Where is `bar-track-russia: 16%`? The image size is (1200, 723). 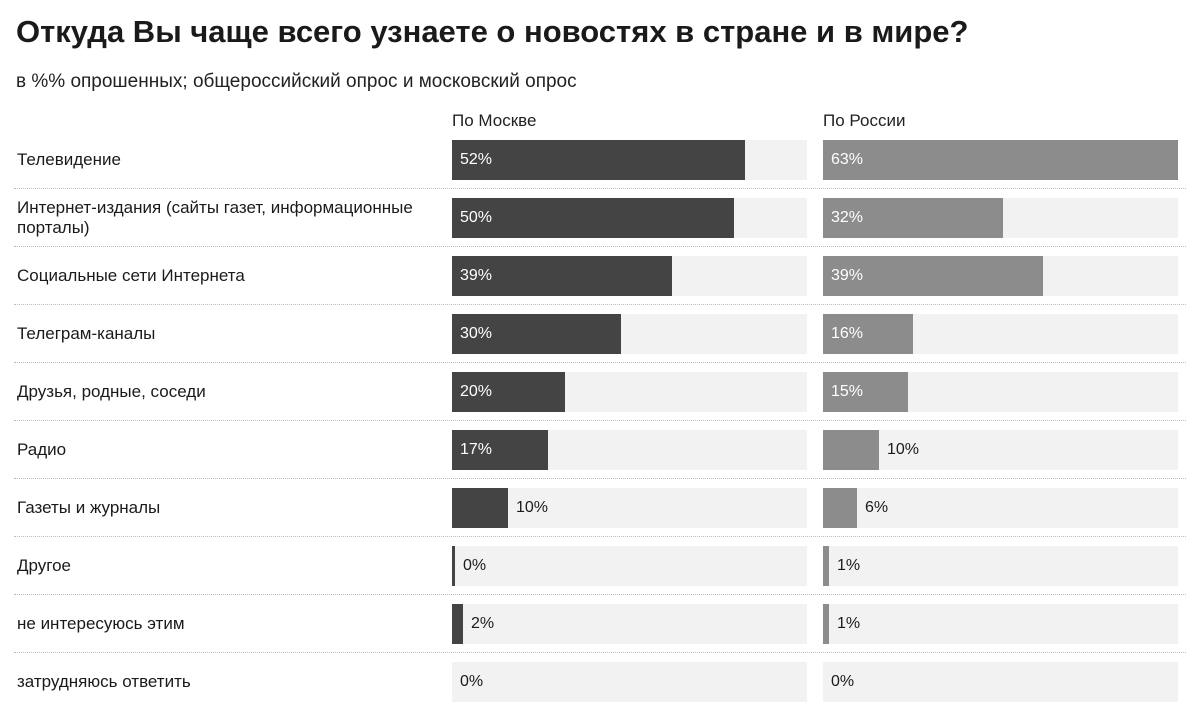
bar-track-russia: 16% is located at coordinates (1000, 334).